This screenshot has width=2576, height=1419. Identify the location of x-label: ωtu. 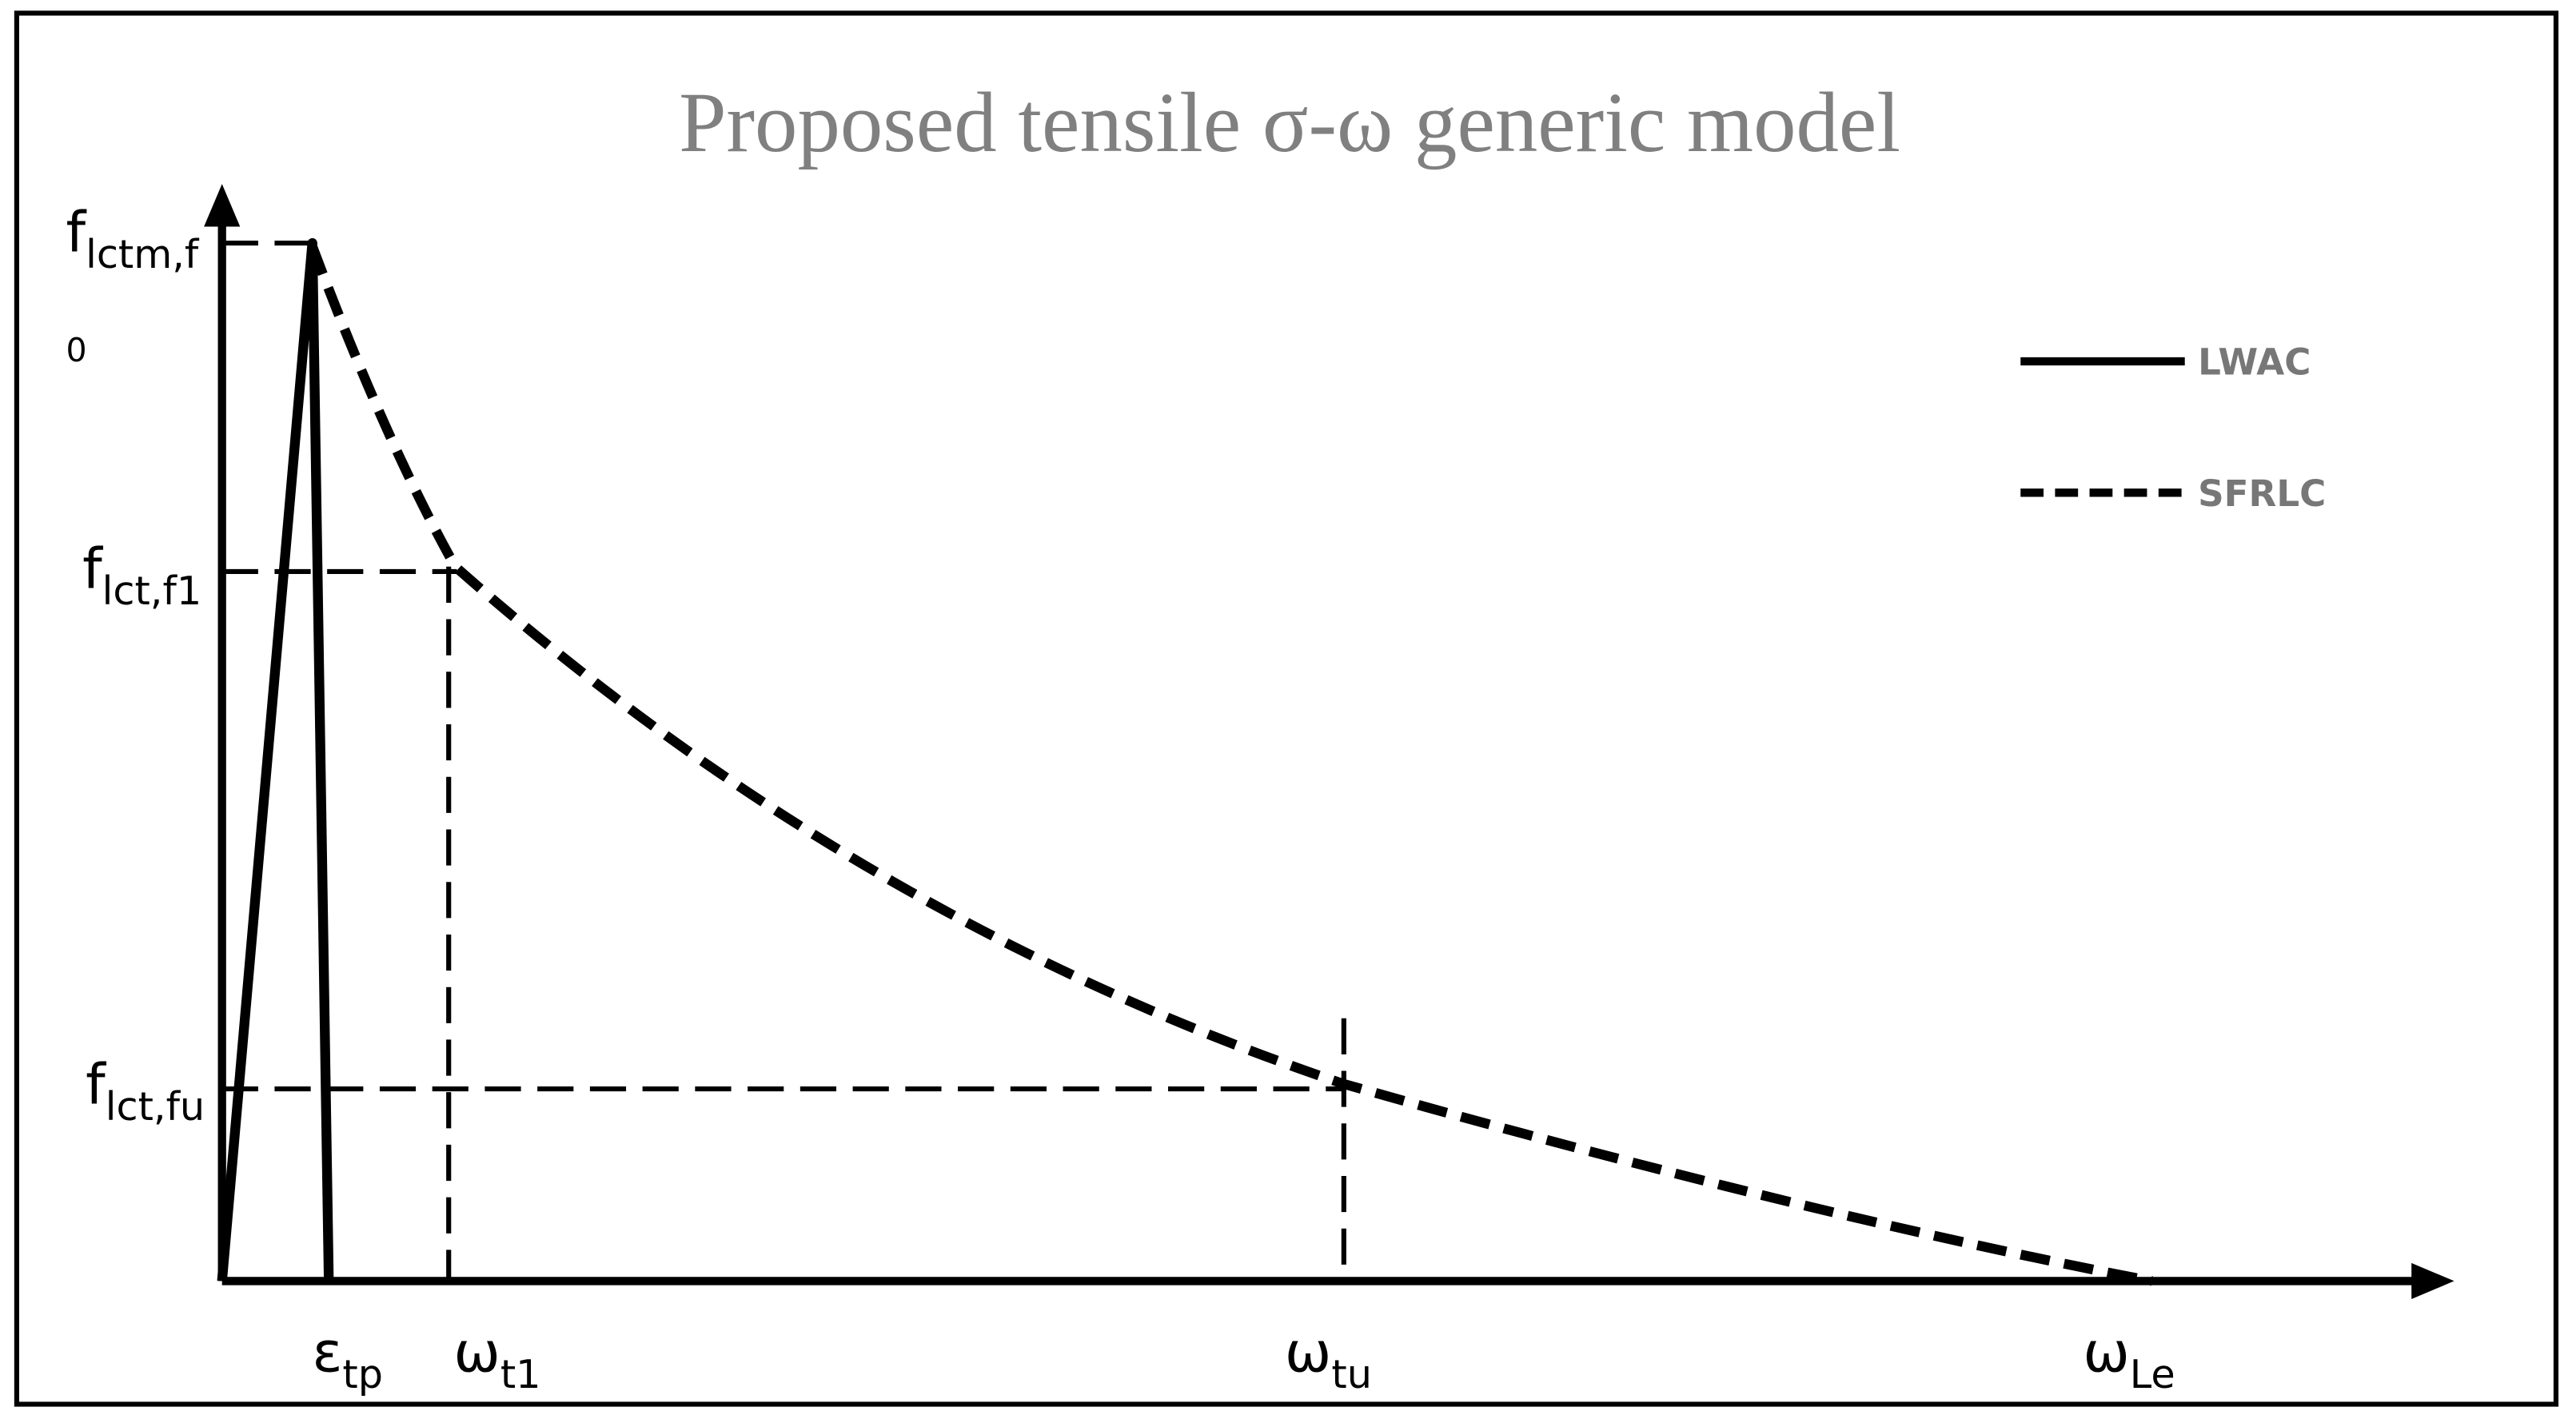
(1328, 1358).